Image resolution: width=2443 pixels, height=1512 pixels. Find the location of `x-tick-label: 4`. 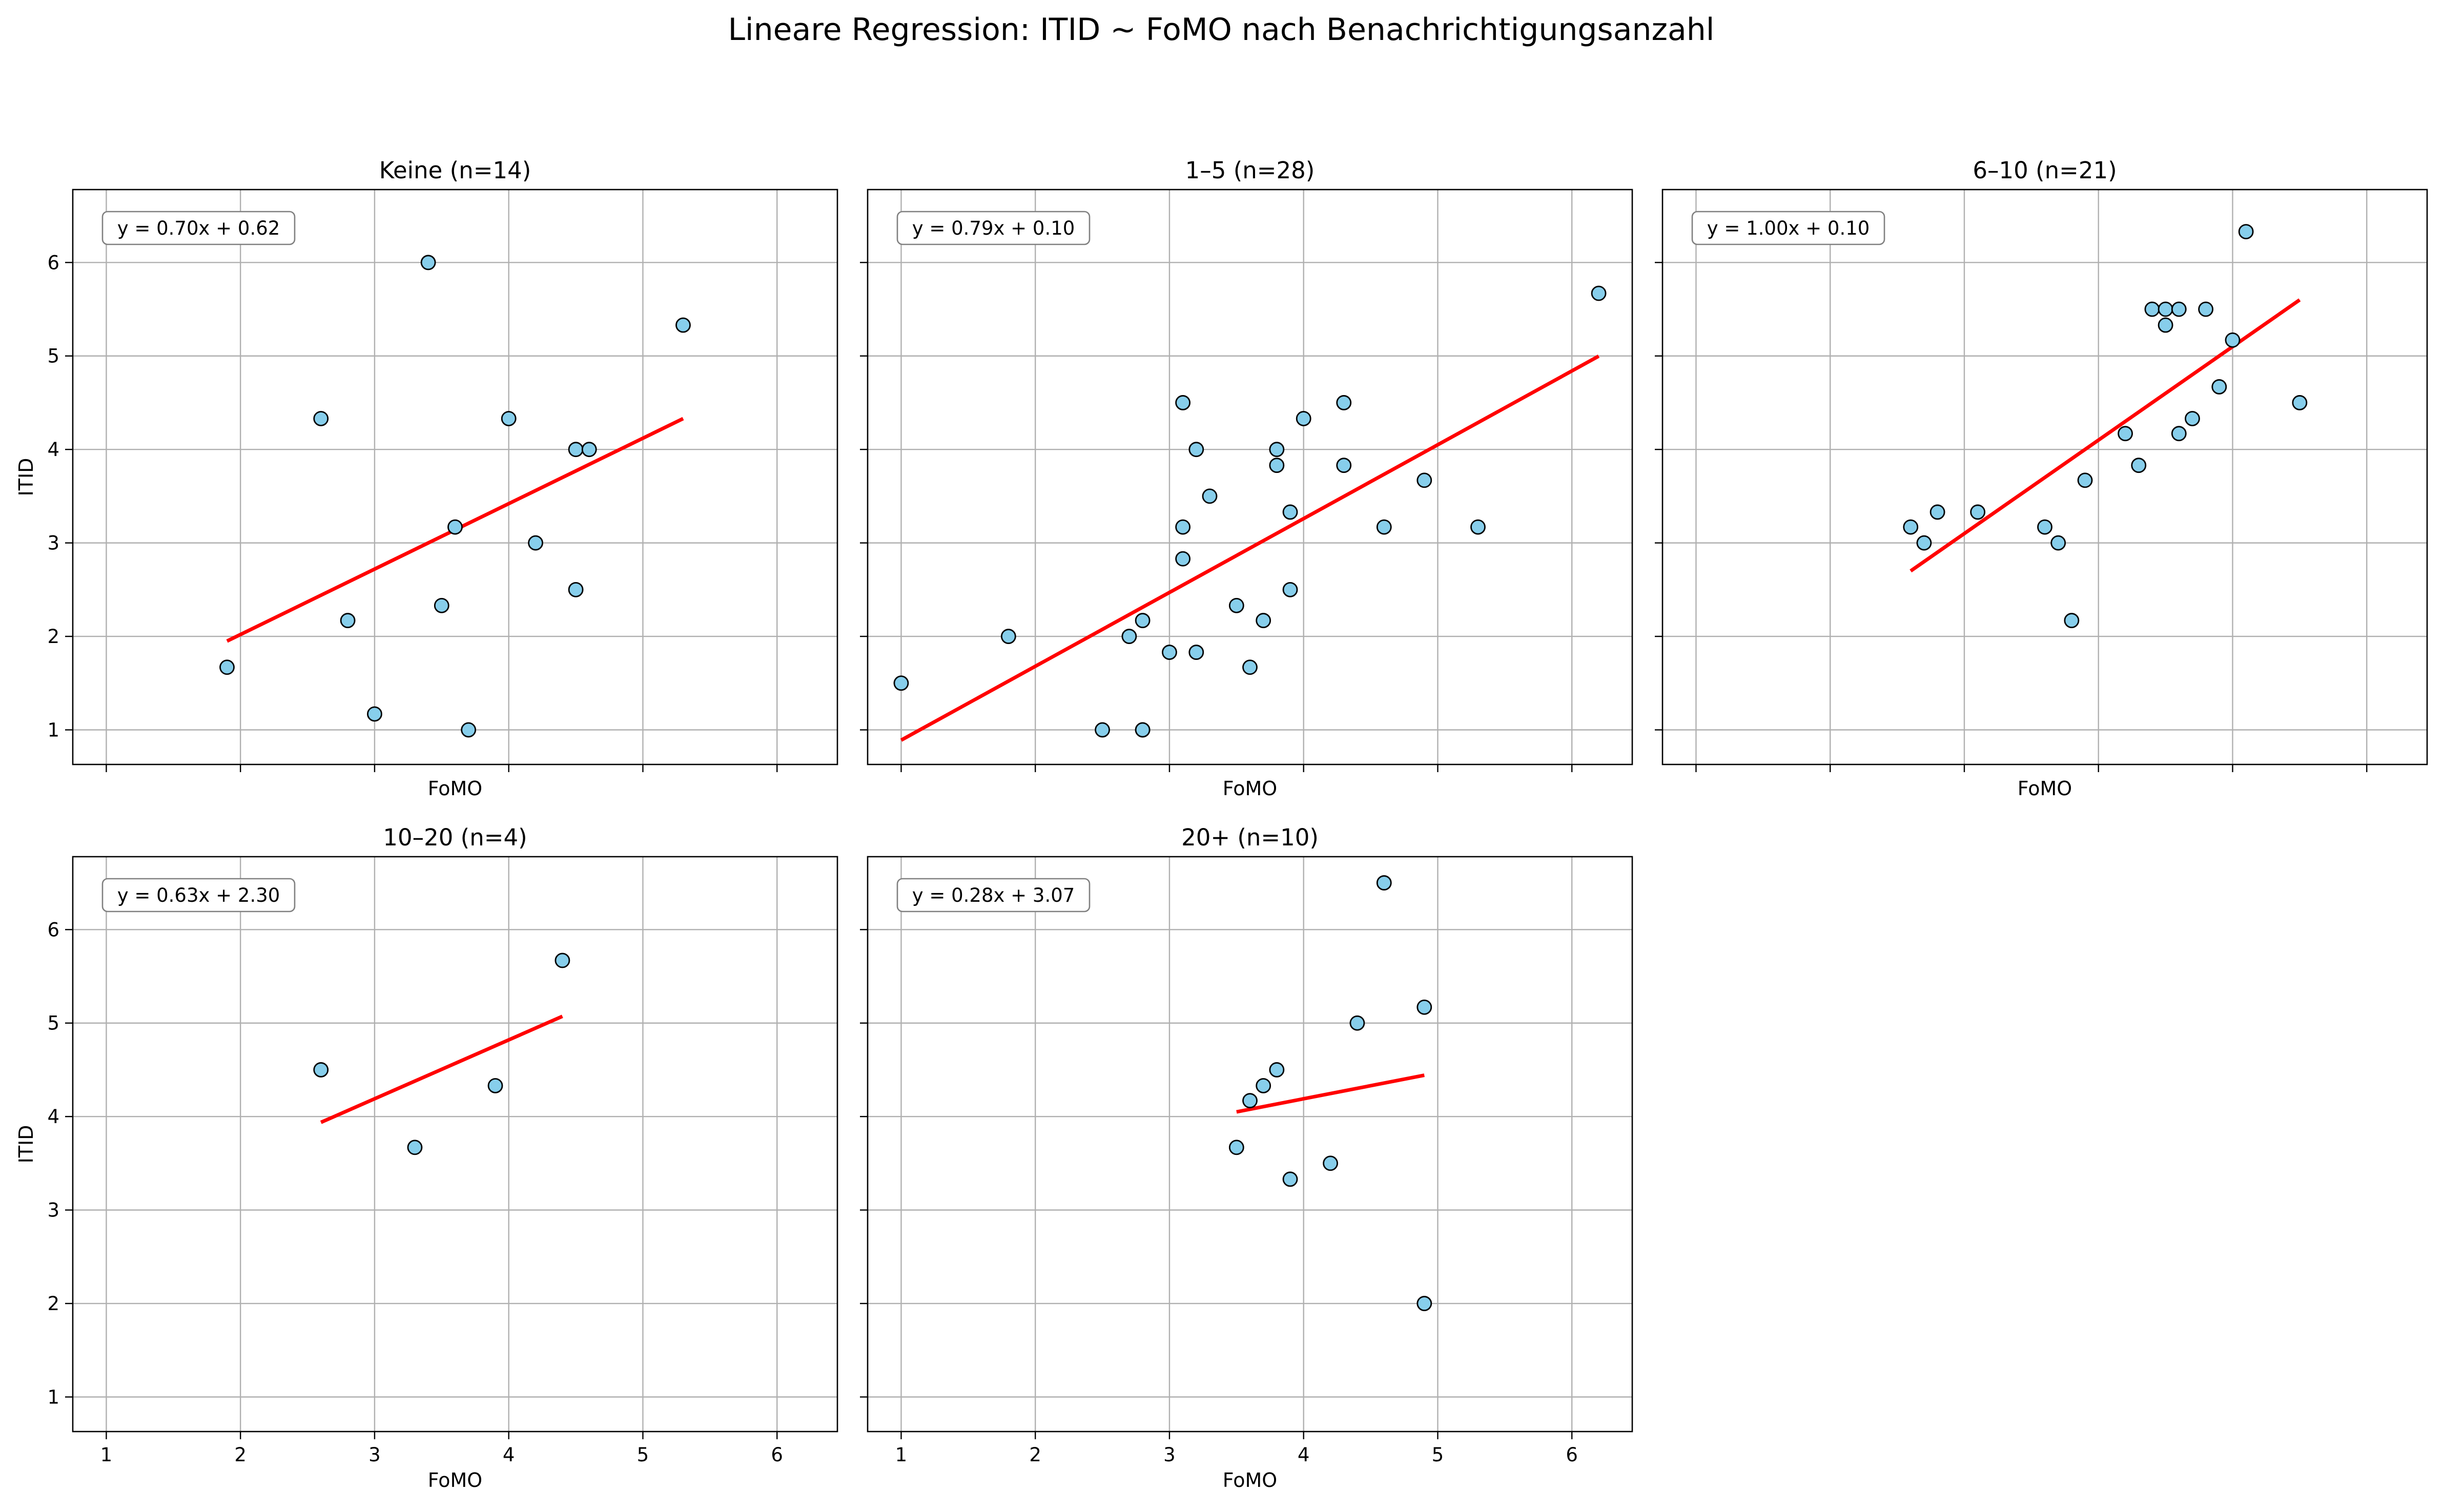

x-tick-label: 4 is located at coordinates (509, 1455).